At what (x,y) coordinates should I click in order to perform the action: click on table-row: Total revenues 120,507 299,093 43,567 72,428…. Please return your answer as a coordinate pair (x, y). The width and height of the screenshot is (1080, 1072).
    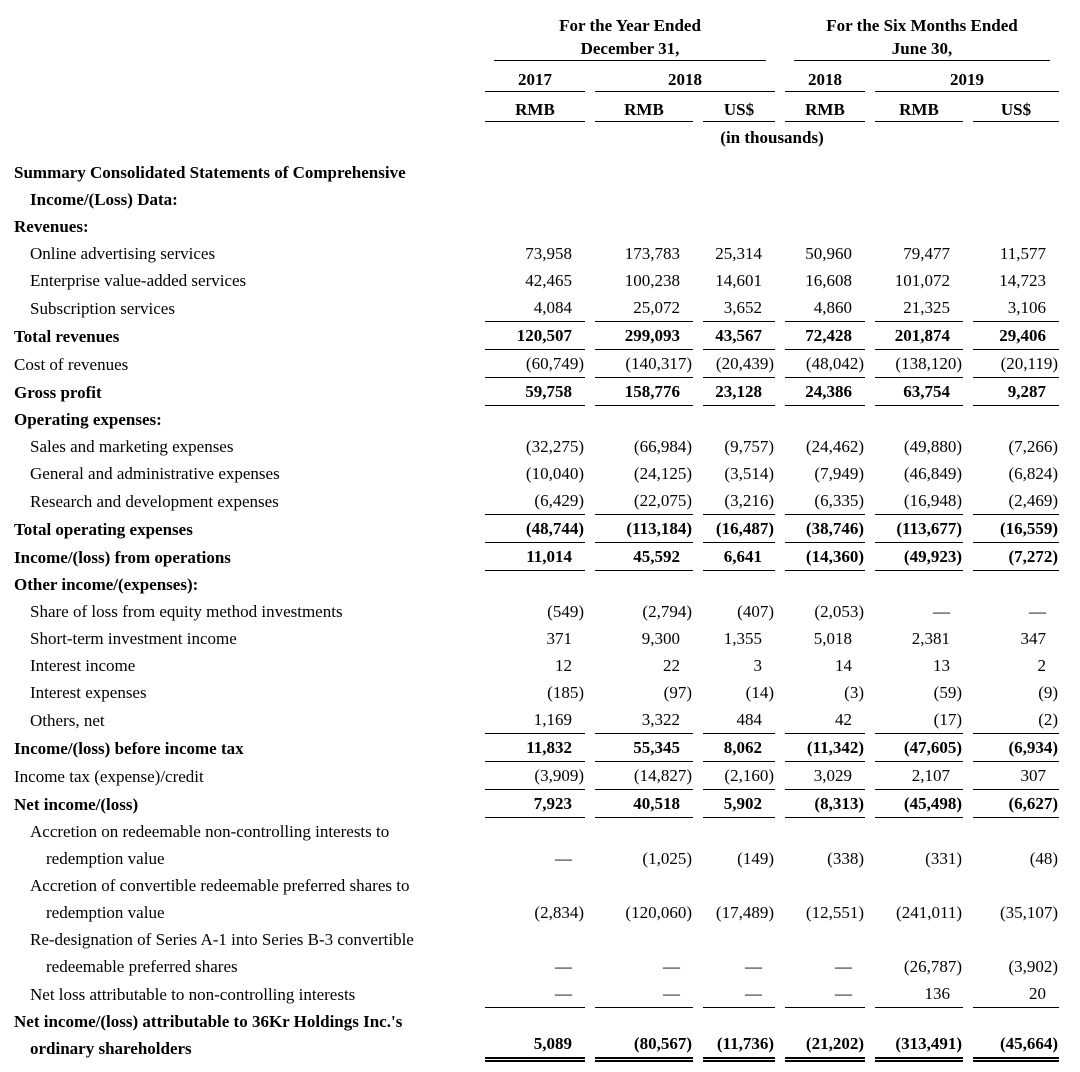
    Looking at the image, I should click on (539, 336).